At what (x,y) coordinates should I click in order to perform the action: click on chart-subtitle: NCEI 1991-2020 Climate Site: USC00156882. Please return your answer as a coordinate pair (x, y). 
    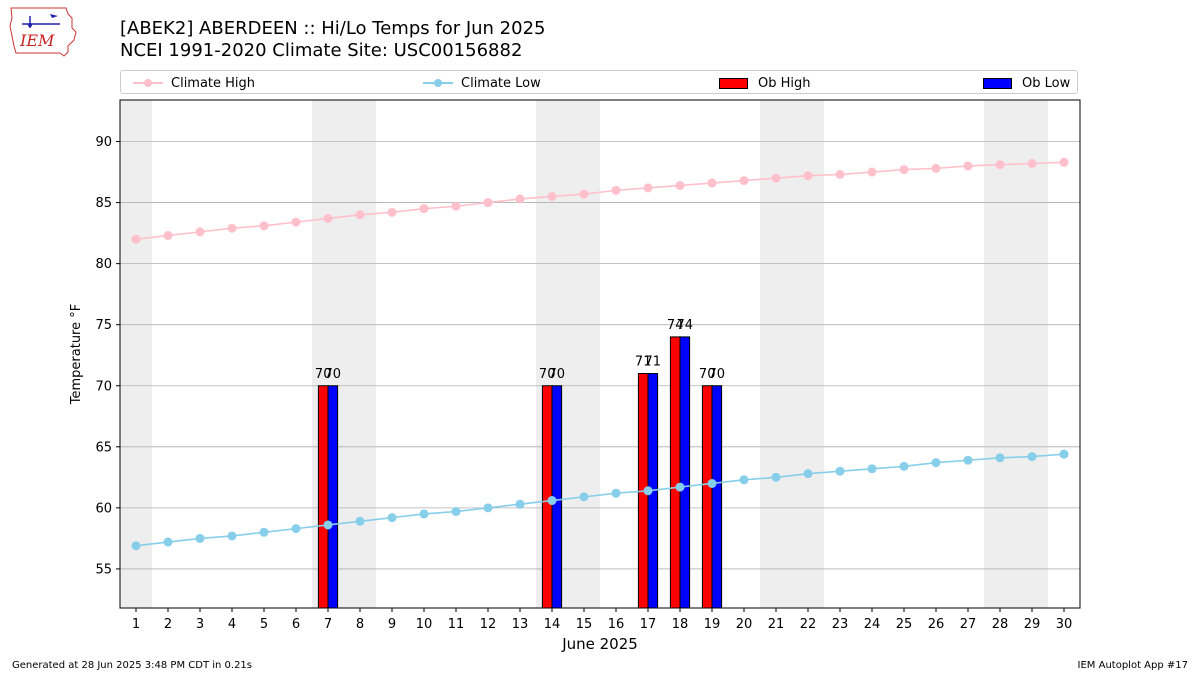
    Looking at the image, I should click on (321, 50).